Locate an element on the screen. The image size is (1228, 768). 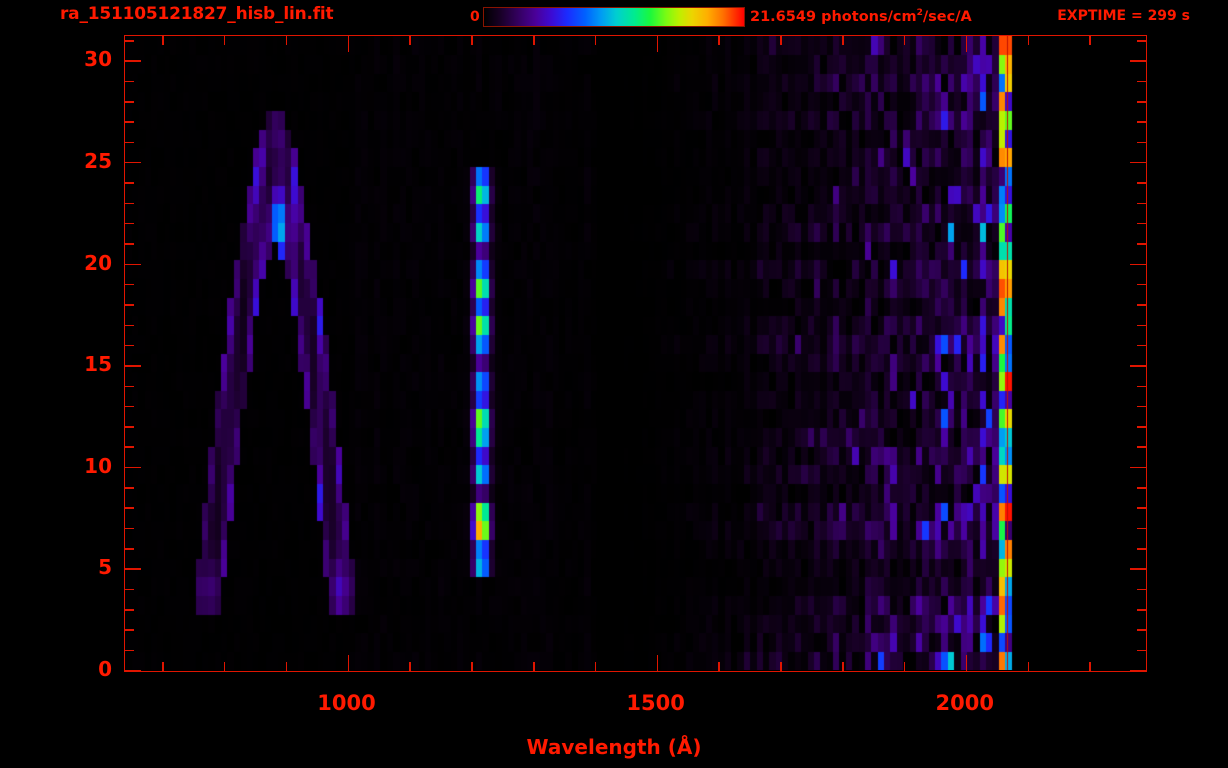
y-tick-label-30: 30 is located at coordinates (98, 59).